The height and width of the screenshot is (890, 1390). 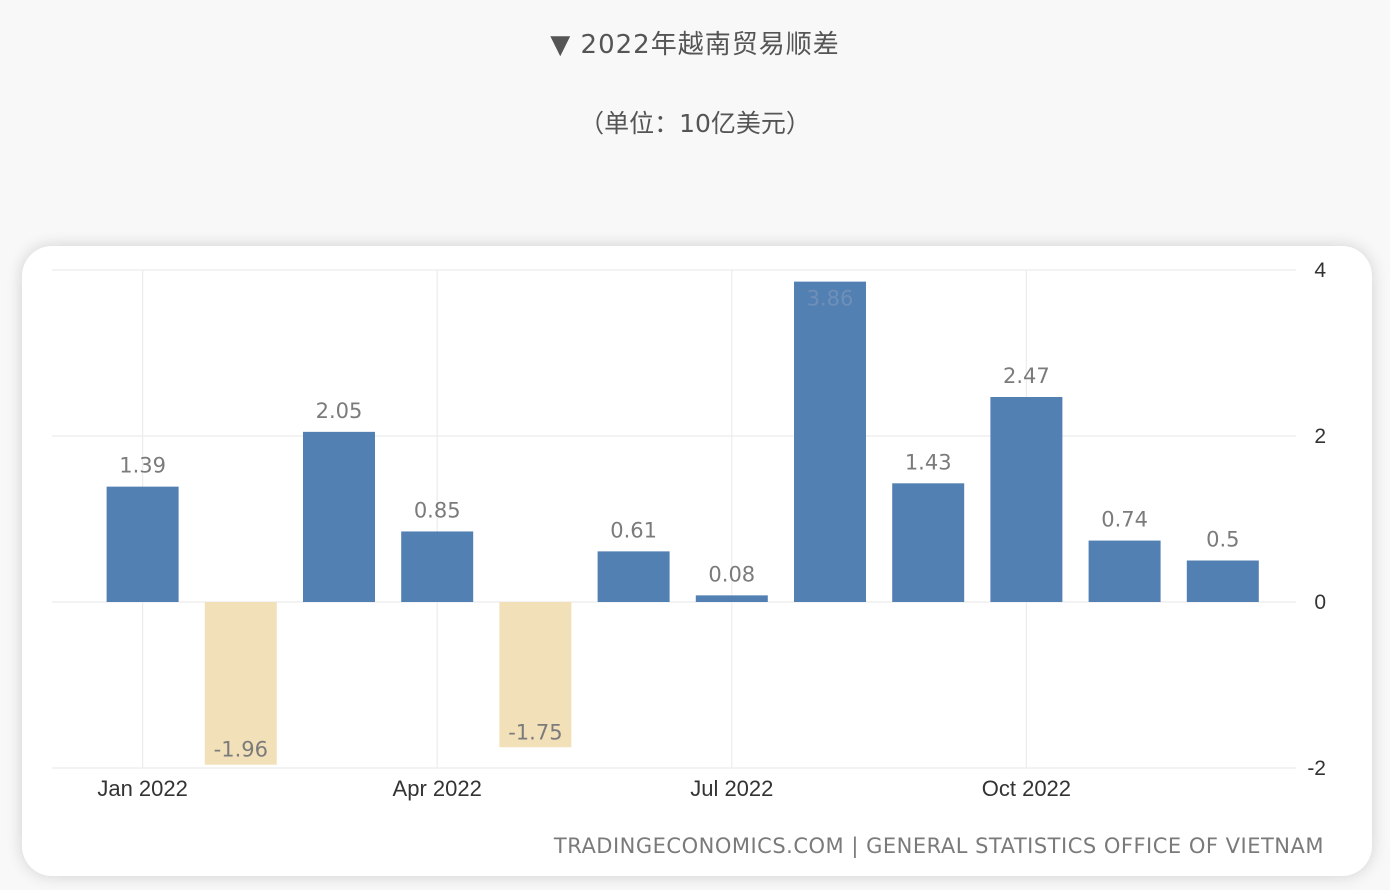 What do you see at coordinates (437, 510) in the screenshot?
I see `data-label: 0.85` at bounding box center [437, 510].